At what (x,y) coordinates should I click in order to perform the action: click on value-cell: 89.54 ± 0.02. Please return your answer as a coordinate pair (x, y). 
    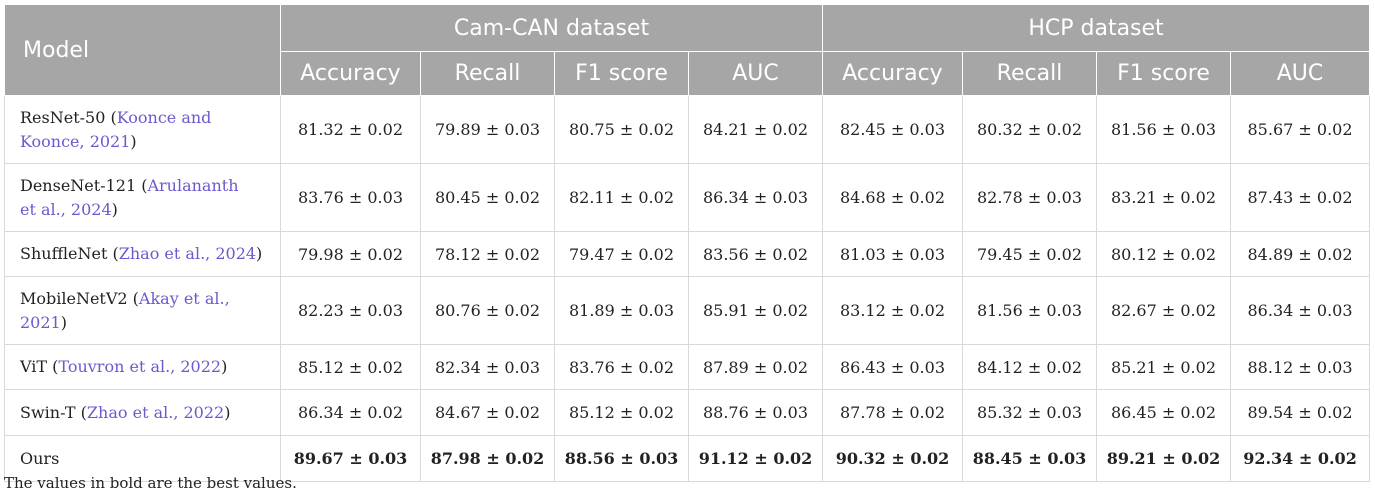
    Looking at the image, I should click on (1300, 412).